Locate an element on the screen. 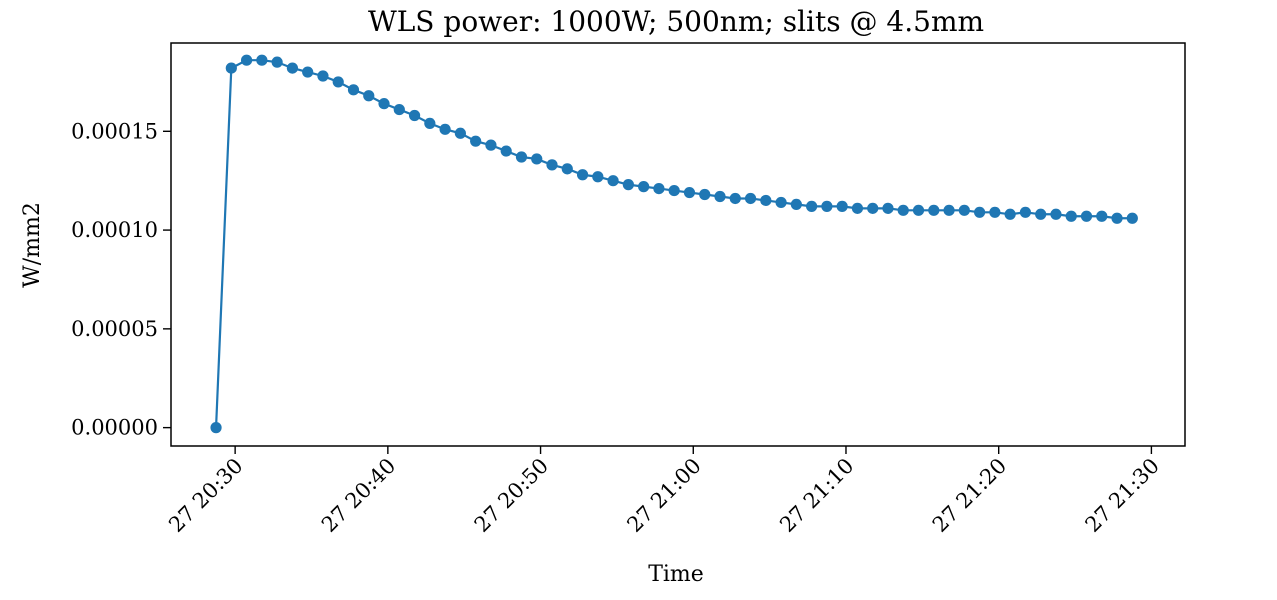 The width and height of the screenshot is (1277, 600). x-tick-label: 27 21:10 is located at coordinates (816, 495).